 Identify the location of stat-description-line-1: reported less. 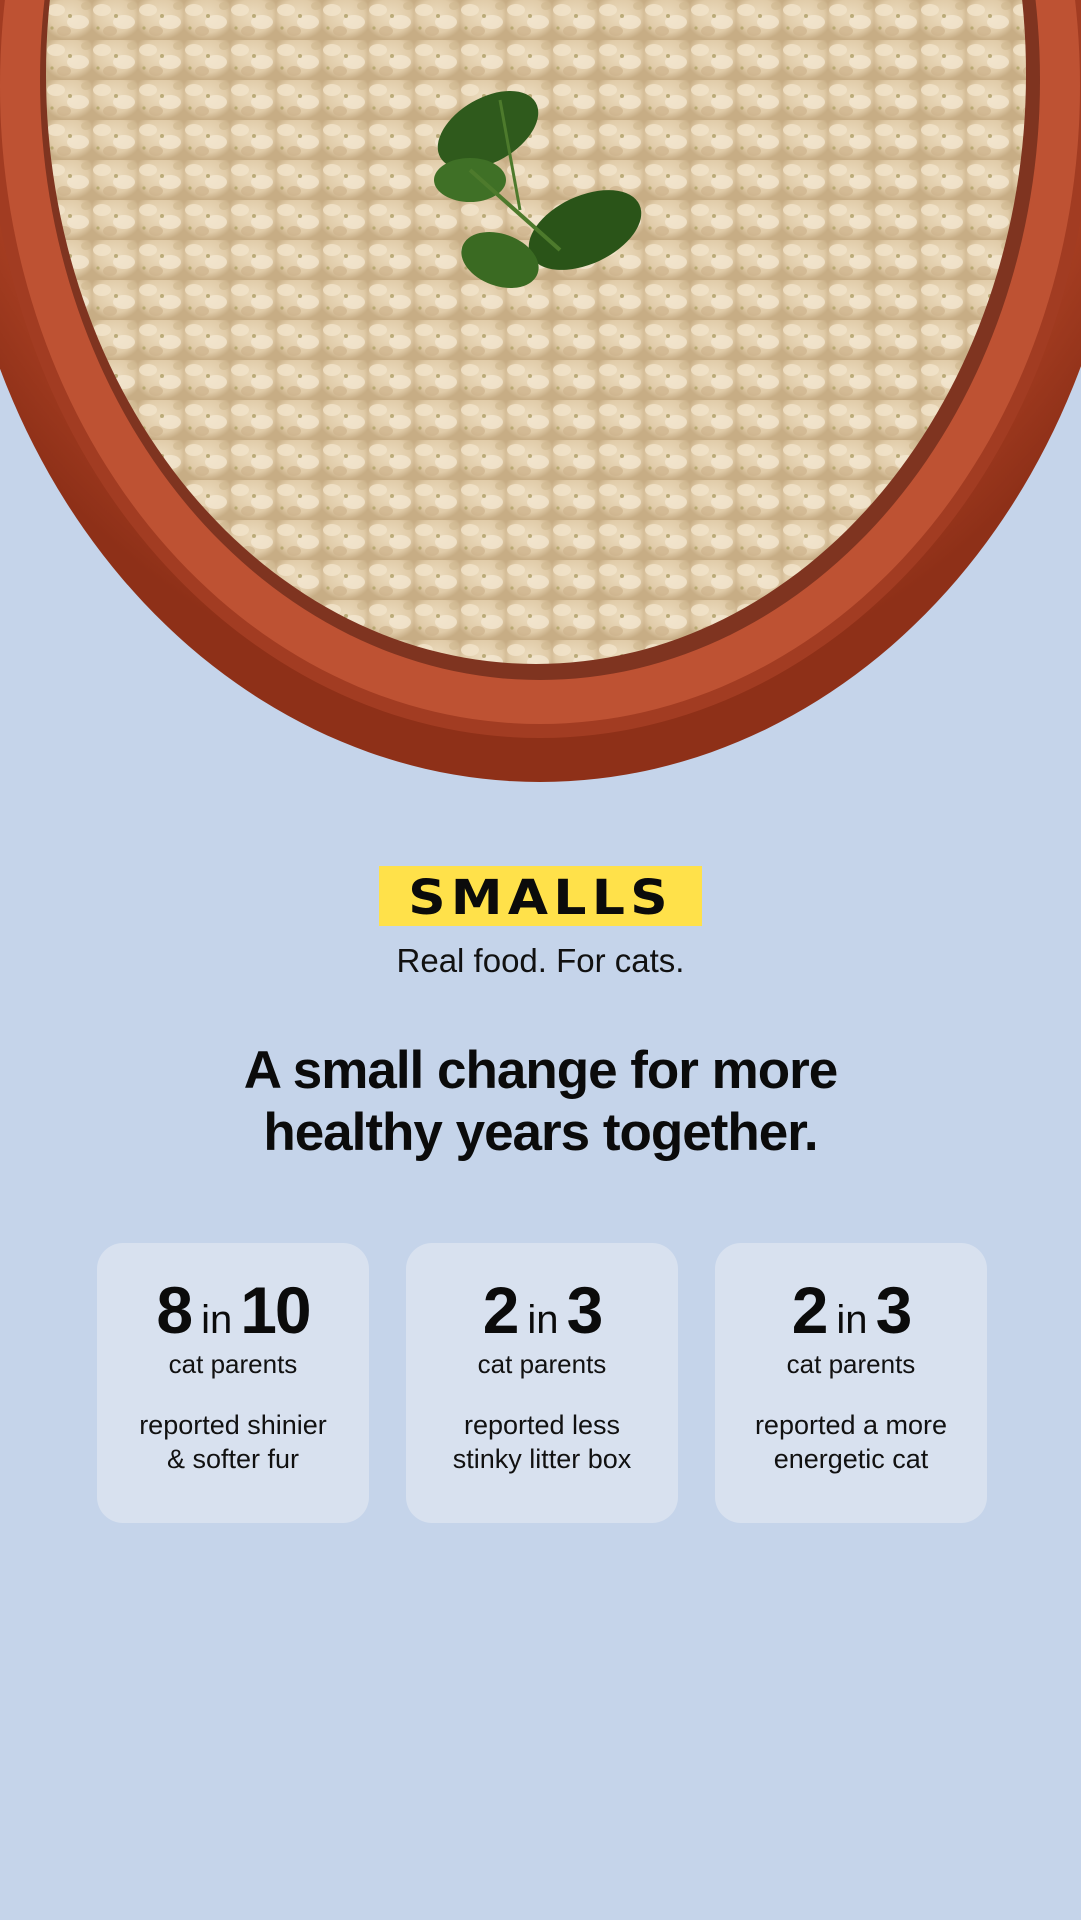
(542, 1425).